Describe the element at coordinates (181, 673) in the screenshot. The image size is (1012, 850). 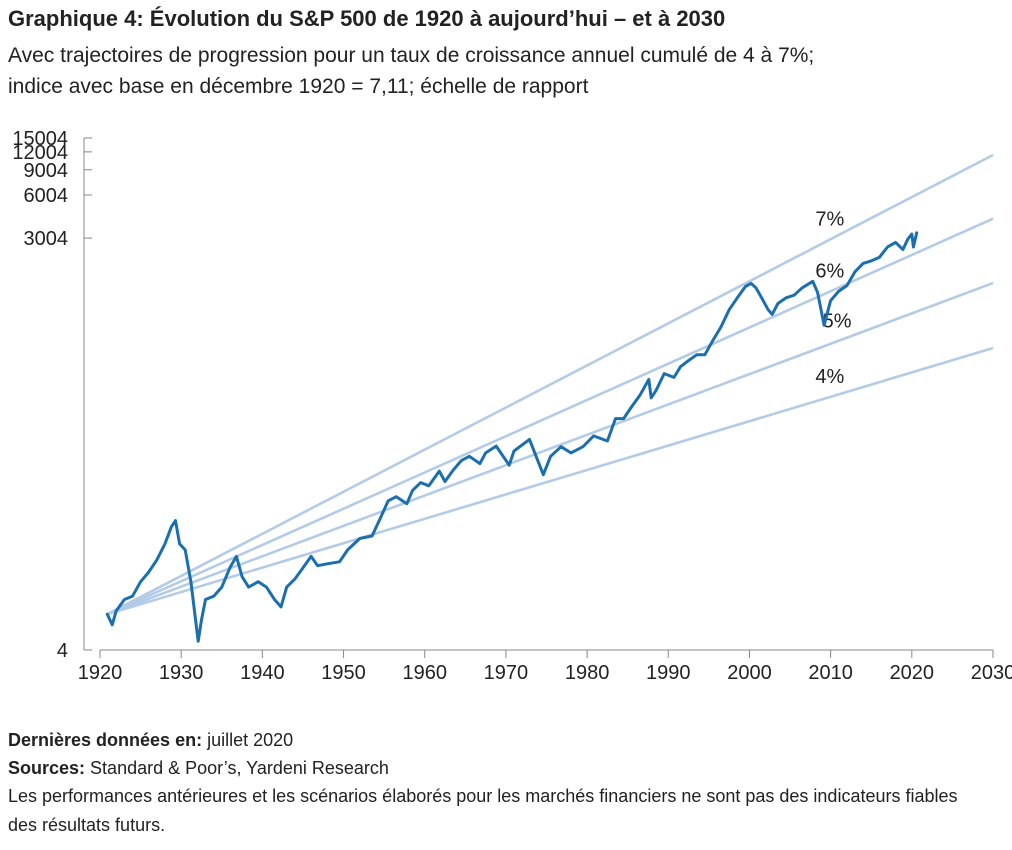
I see `x-tick-label: 1930` at that location.